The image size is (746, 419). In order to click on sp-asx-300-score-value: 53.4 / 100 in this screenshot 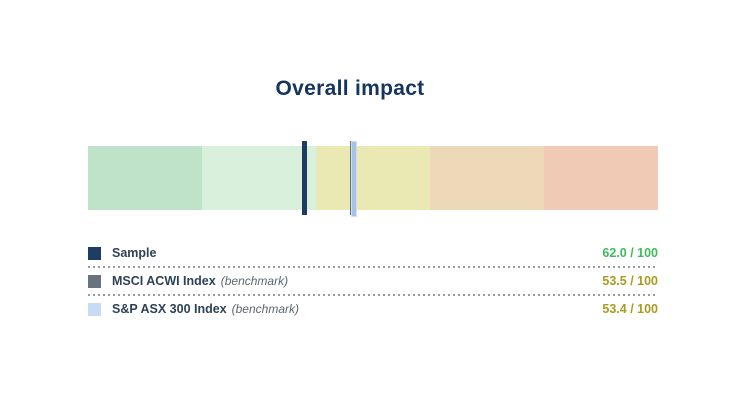, I will do `click(630, 309)`.